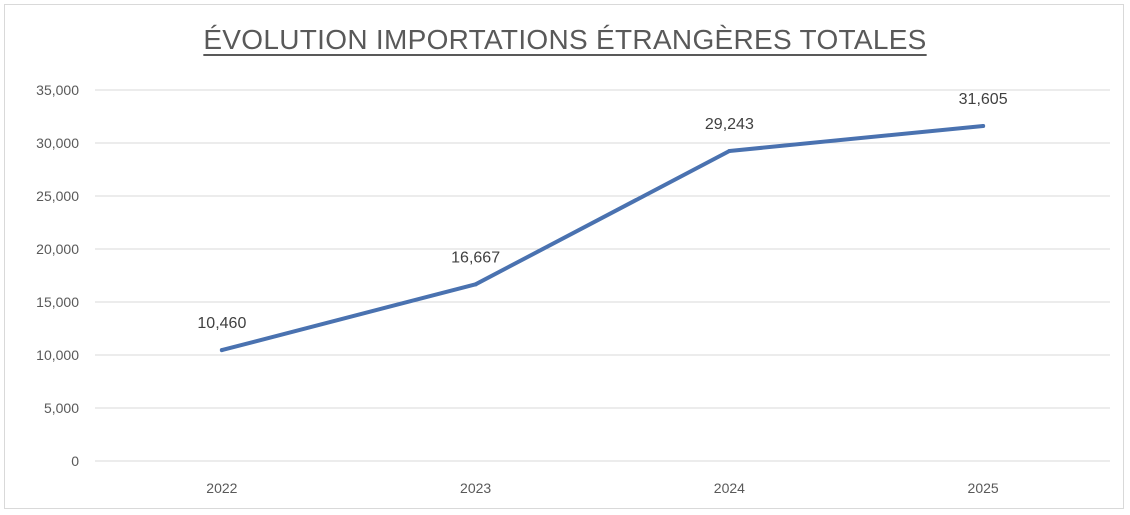 This screenshot has width=1130, height=515. Describe the element at coordinates (729, 488) in the screenshot. I see `x-tick-label: 2024` at that location.